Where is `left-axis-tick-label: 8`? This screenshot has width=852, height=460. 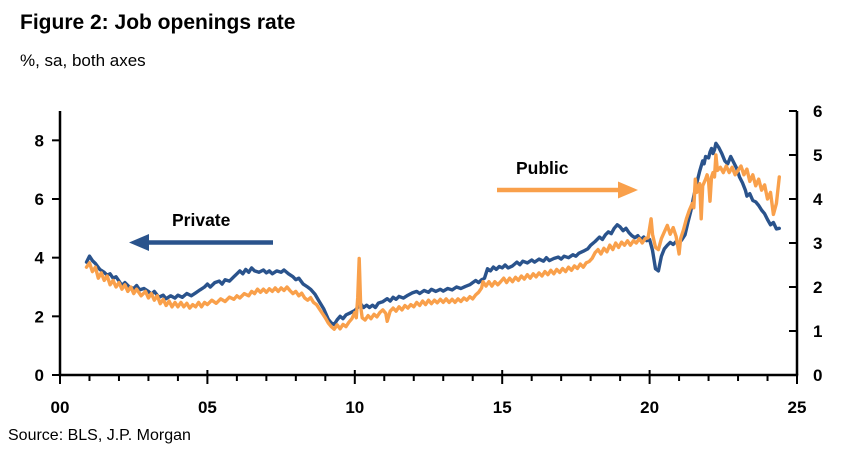 left-axis-tick-label: 8 is located at coordinates (39, 140).